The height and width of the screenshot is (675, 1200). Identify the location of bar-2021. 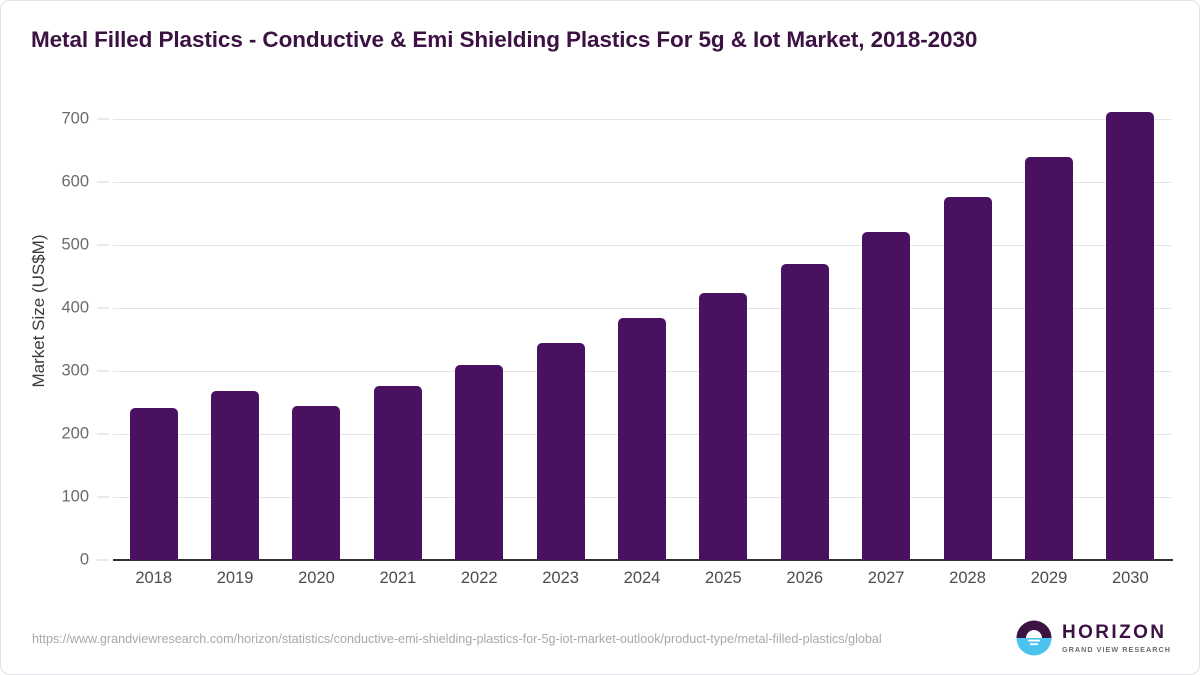
(397, 472).